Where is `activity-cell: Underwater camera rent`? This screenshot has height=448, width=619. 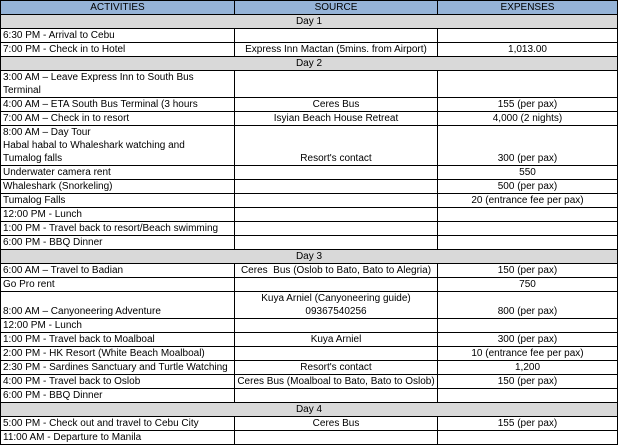
activity-cell: Underwater camera rent is located at coordinates (117, 172).